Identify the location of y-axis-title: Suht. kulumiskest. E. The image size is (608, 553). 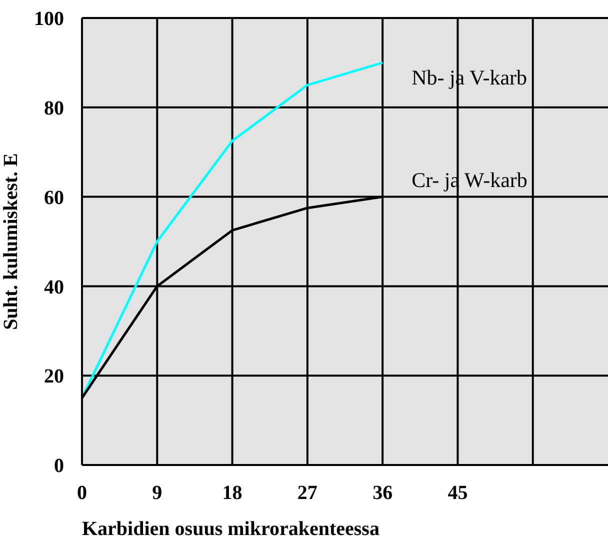
(11, 241).